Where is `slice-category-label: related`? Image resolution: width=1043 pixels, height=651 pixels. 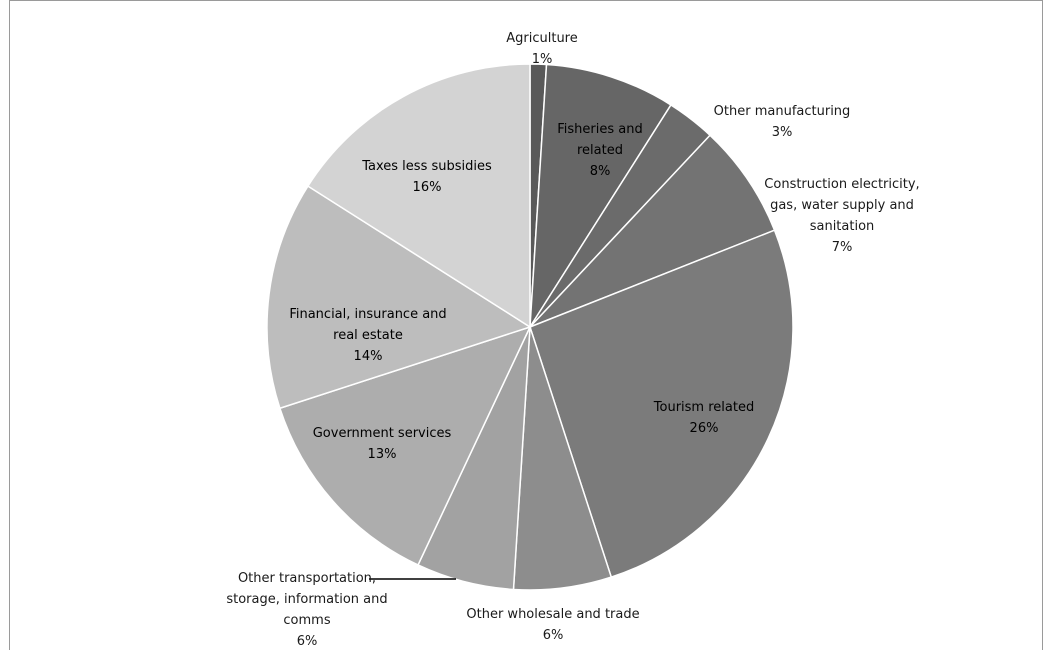
slice-category-label: related is located at coordinates (600, 150).